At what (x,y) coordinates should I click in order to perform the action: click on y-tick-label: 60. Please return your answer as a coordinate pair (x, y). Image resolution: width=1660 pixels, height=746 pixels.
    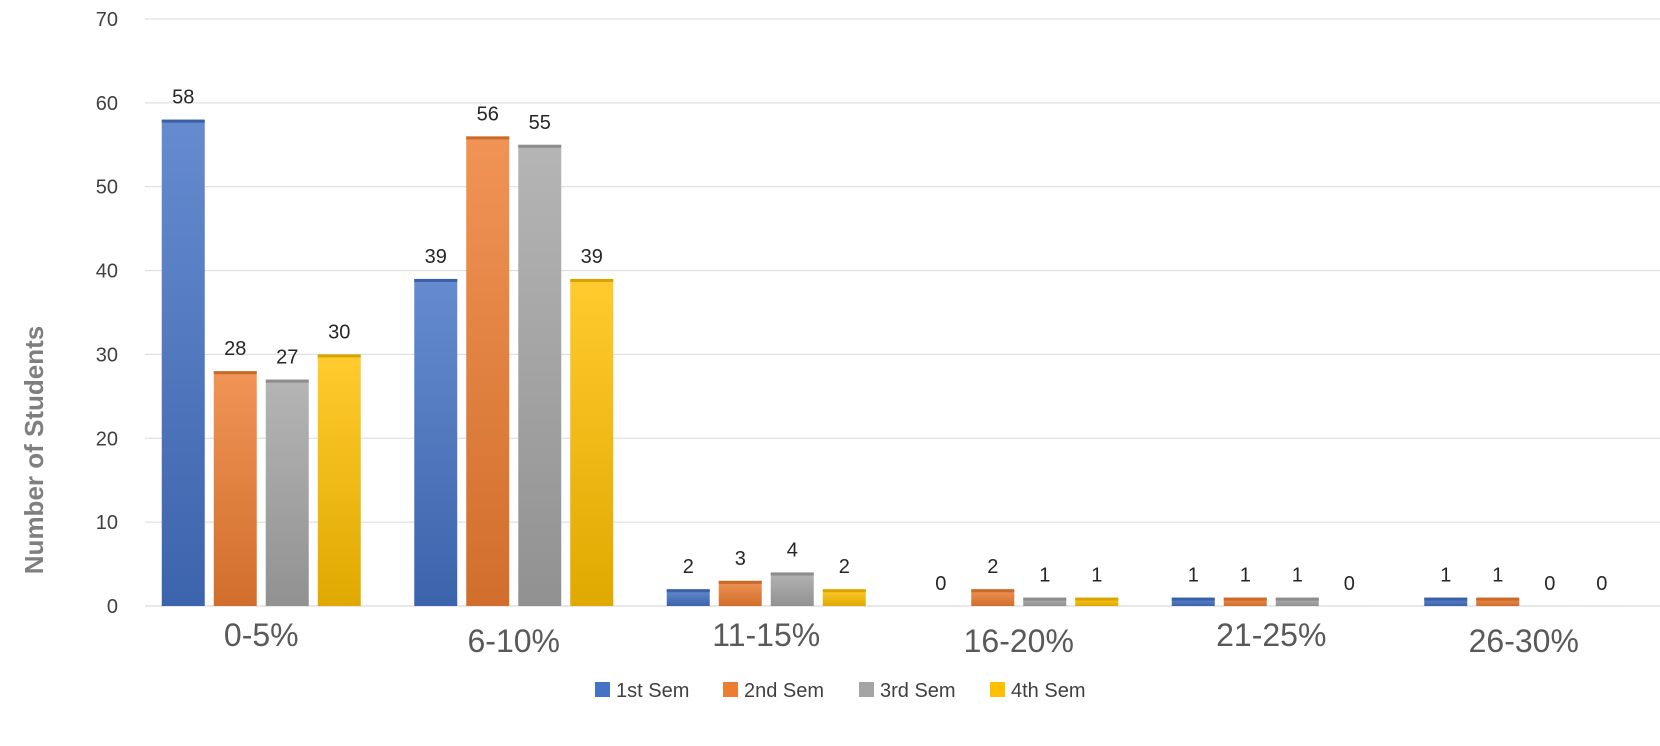
    Looking at the image, I should click on (107, 104).